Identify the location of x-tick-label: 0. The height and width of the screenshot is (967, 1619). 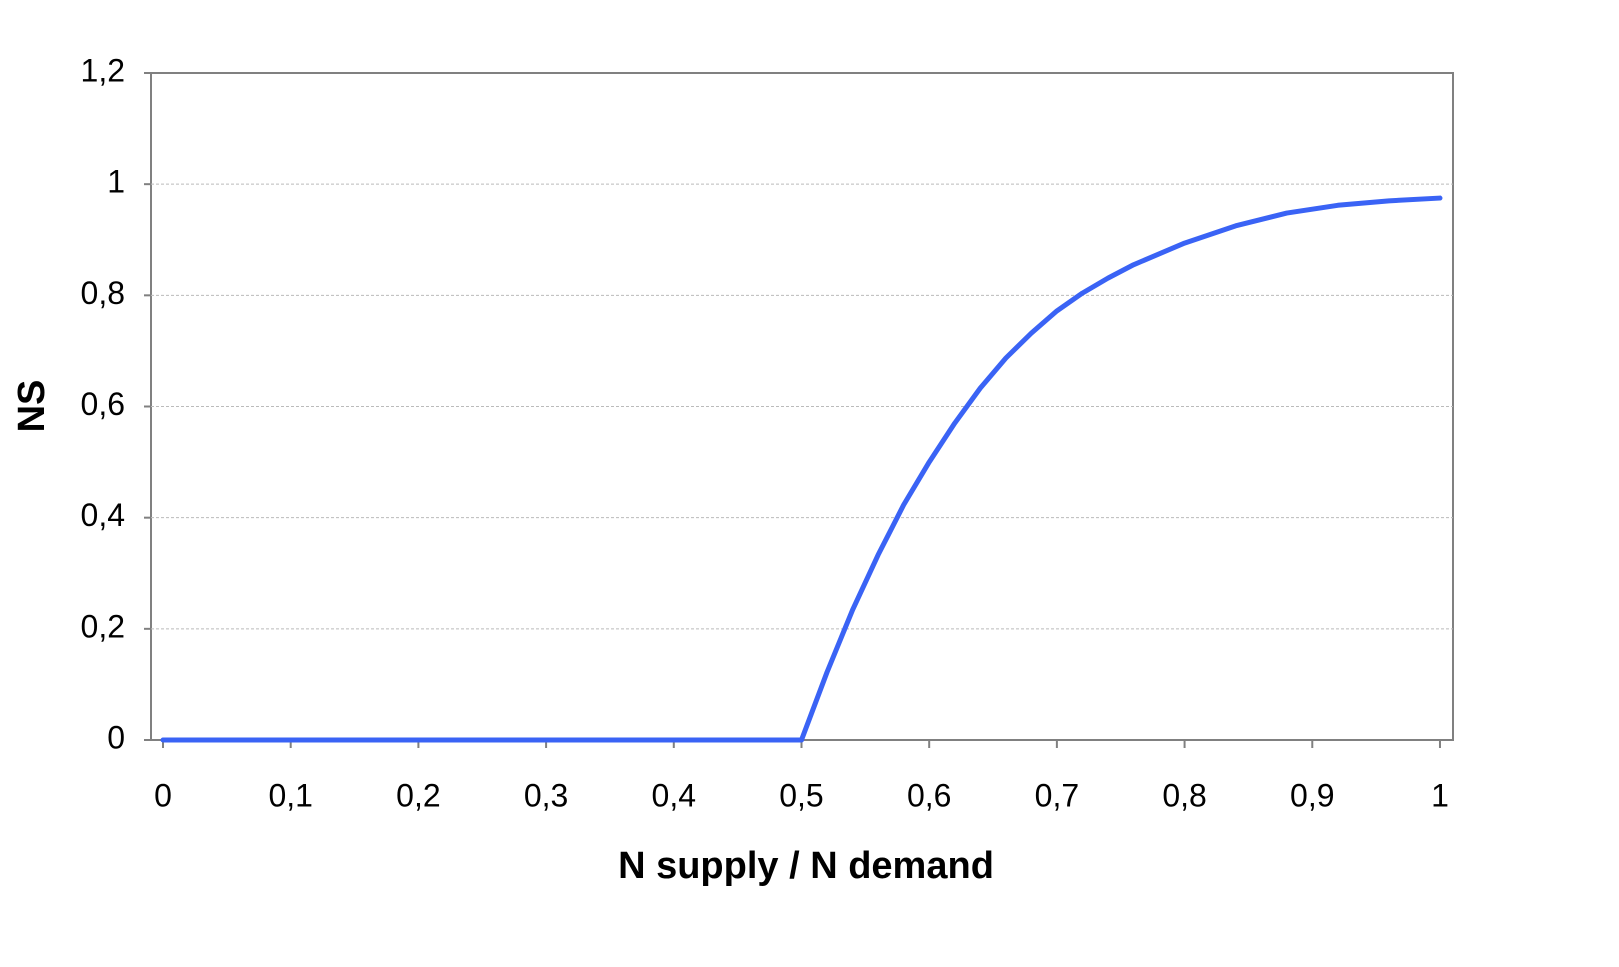
(163, 795).